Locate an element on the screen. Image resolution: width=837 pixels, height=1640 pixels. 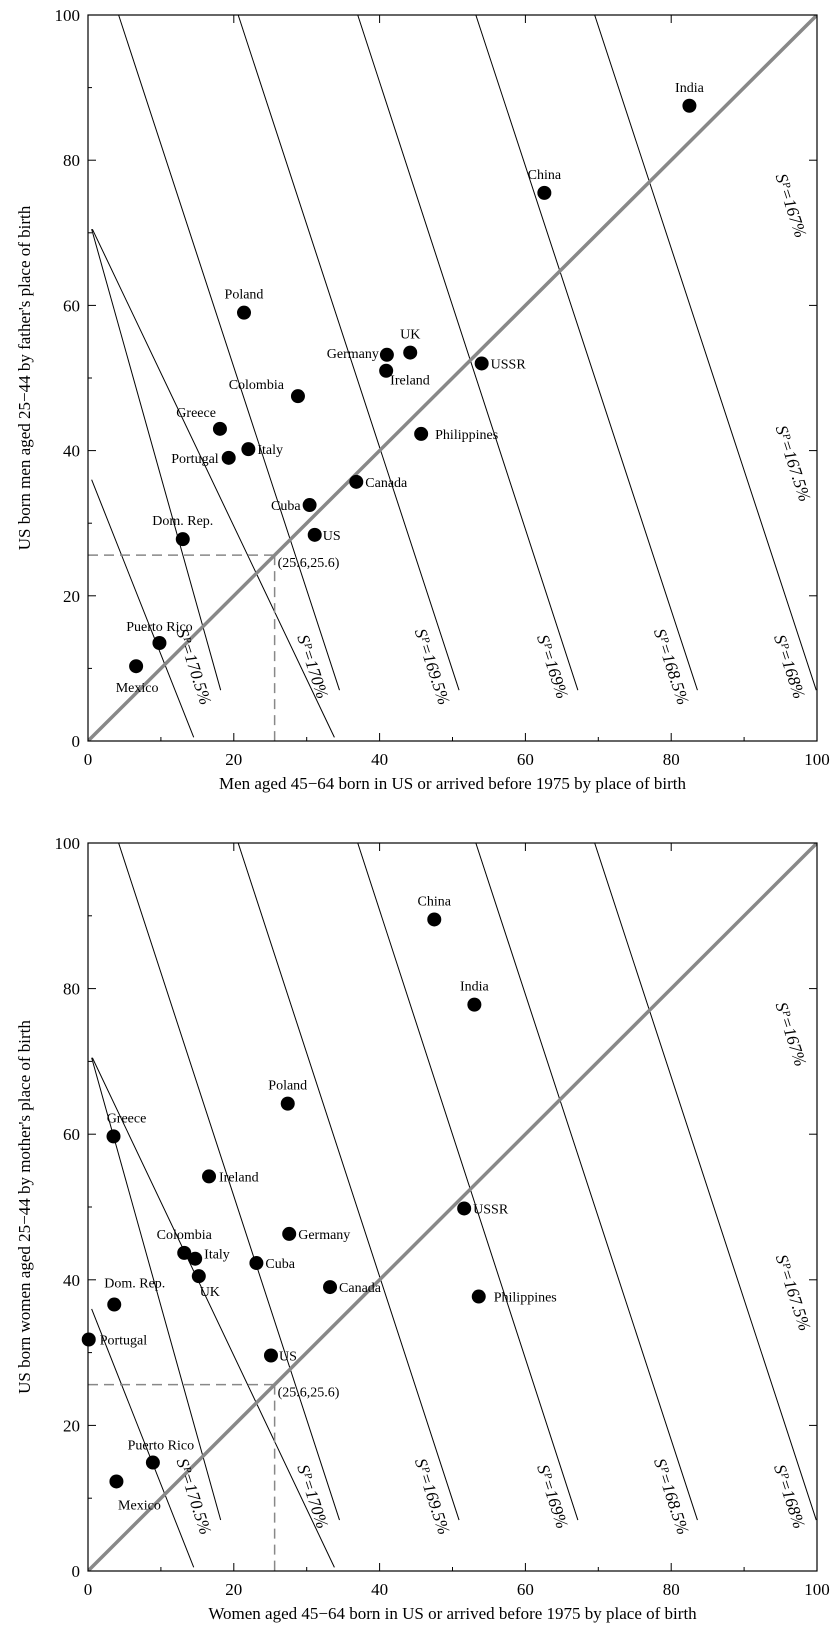
point-label: China is located at coordinates (545, 175).